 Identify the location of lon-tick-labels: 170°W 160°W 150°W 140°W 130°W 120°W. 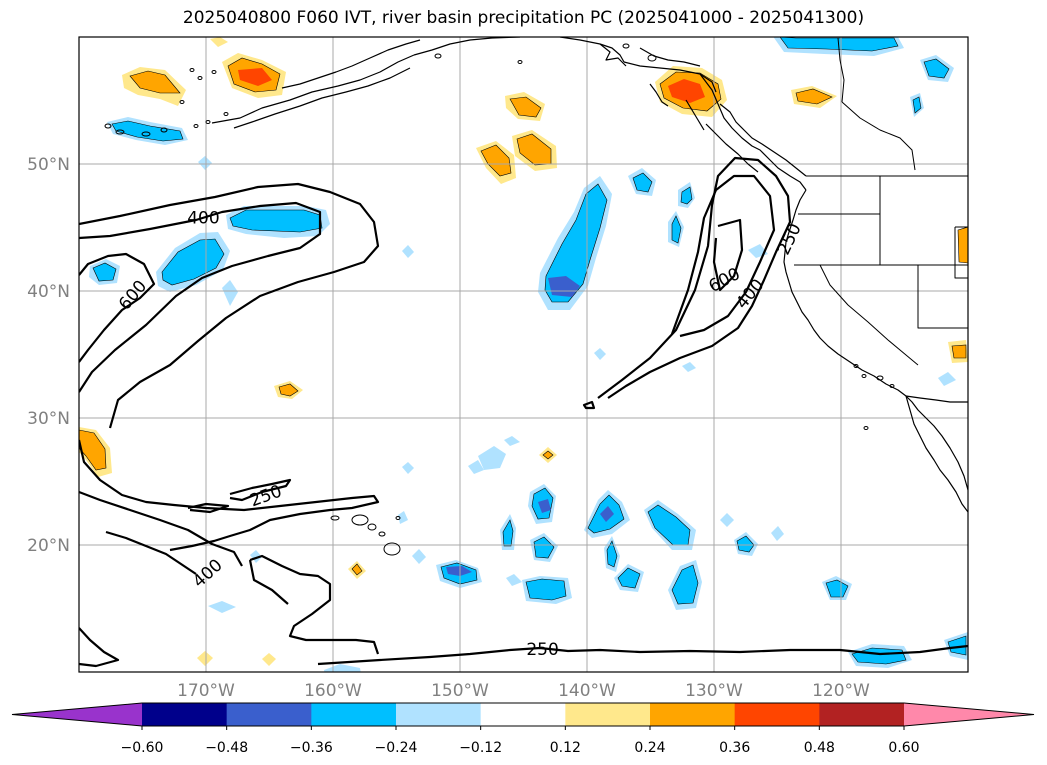
(523, 691).